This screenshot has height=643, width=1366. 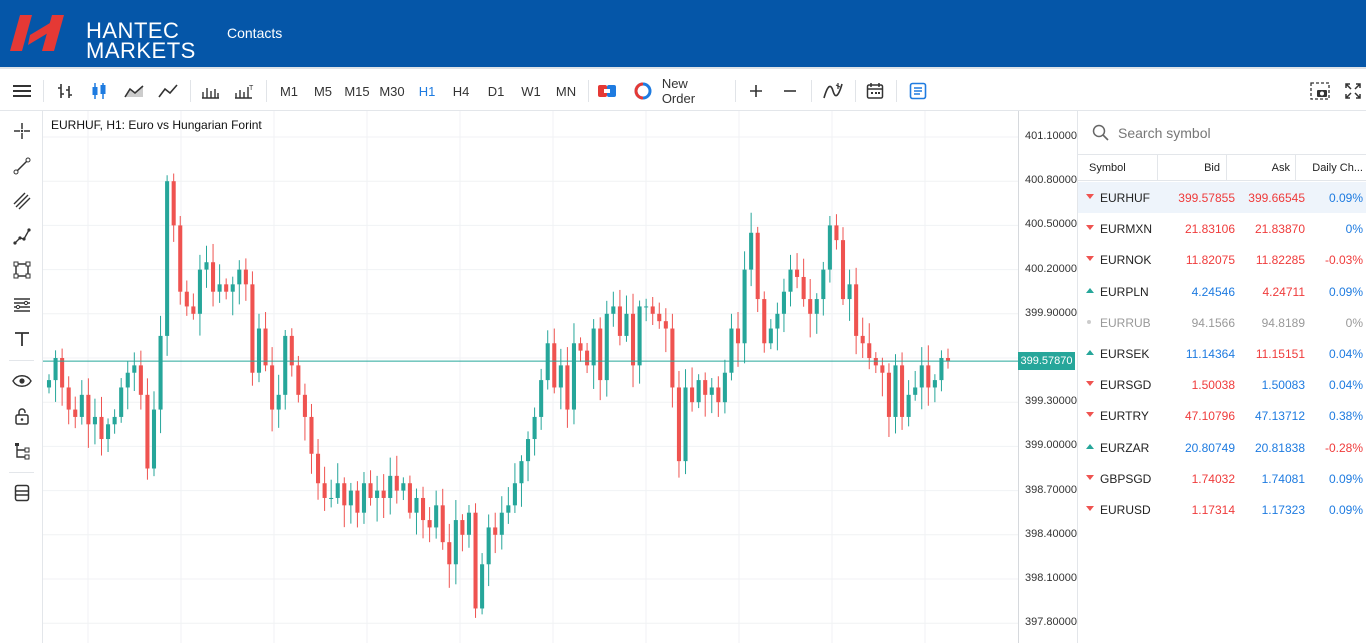 I want to click on symbol-name: GBPSGD, so click(x=1126, y=478).